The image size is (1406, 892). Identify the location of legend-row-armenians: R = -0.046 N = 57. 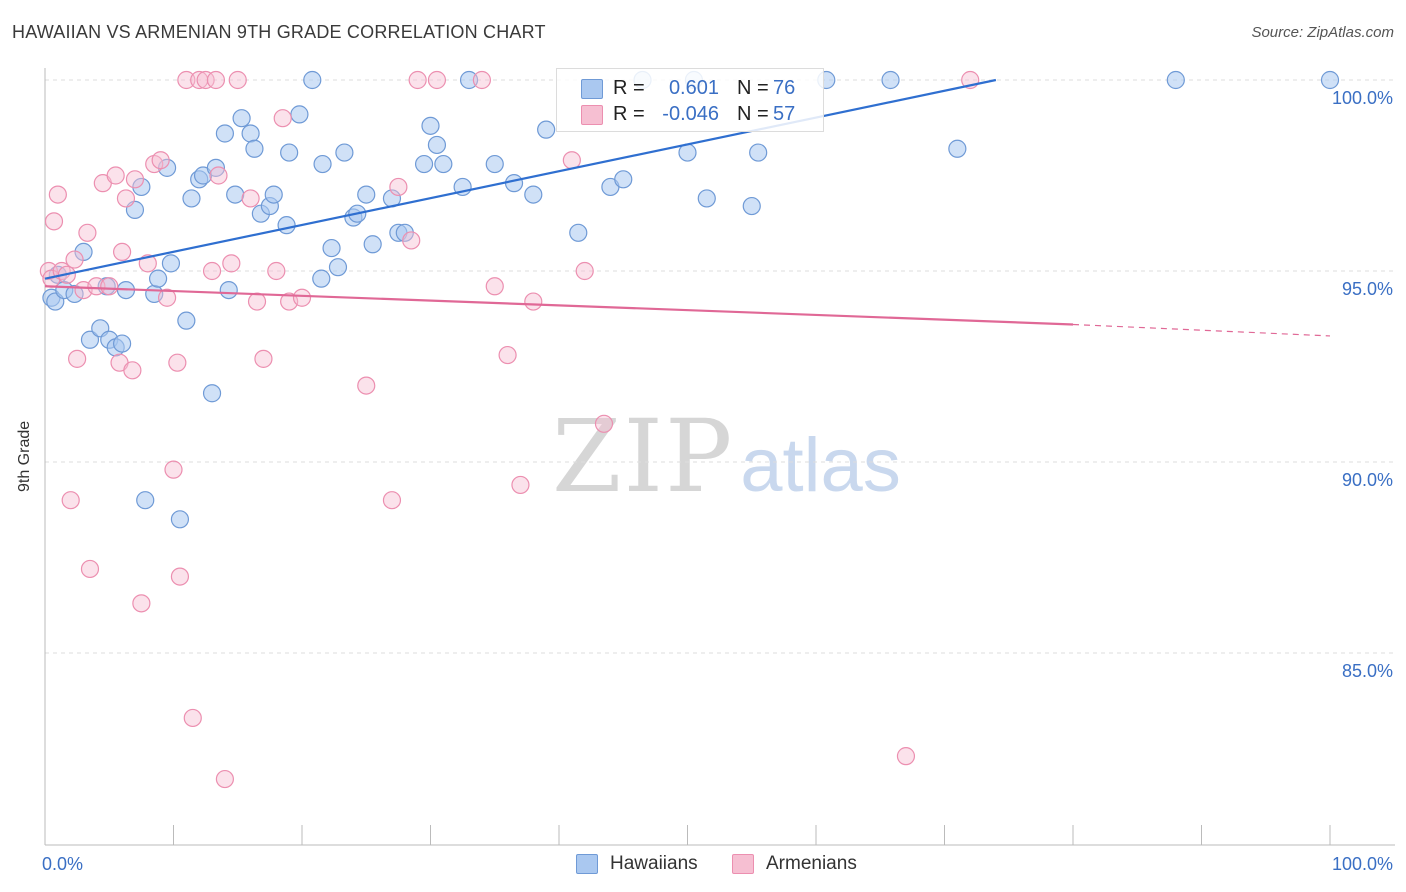
(690, 115).